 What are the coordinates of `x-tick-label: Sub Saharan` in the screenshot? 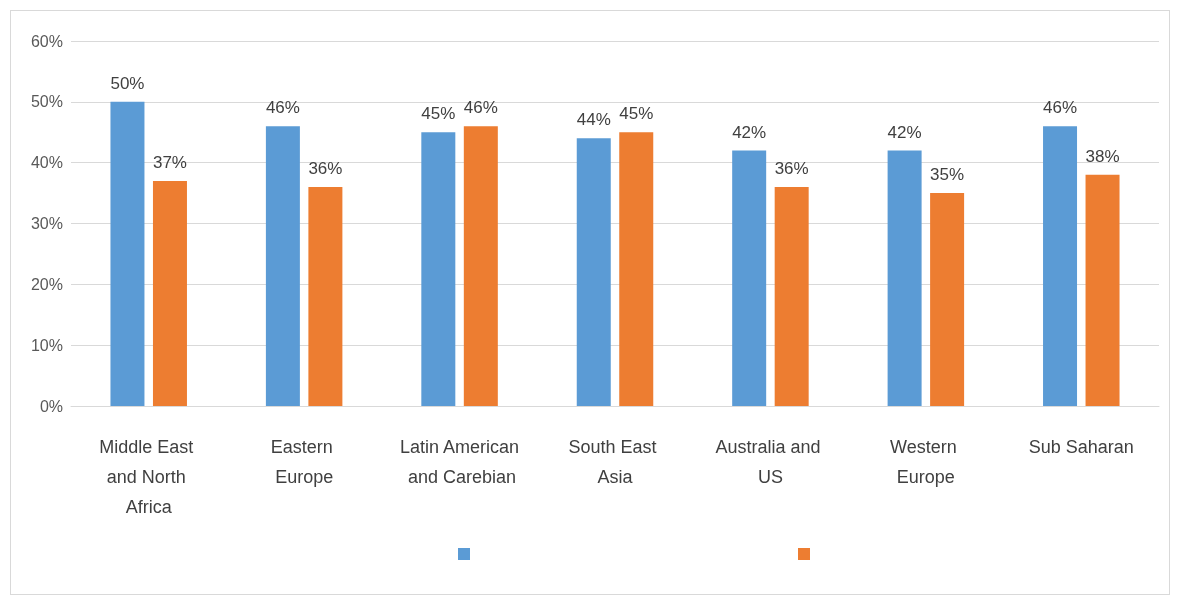 It's located at (1081, 447).